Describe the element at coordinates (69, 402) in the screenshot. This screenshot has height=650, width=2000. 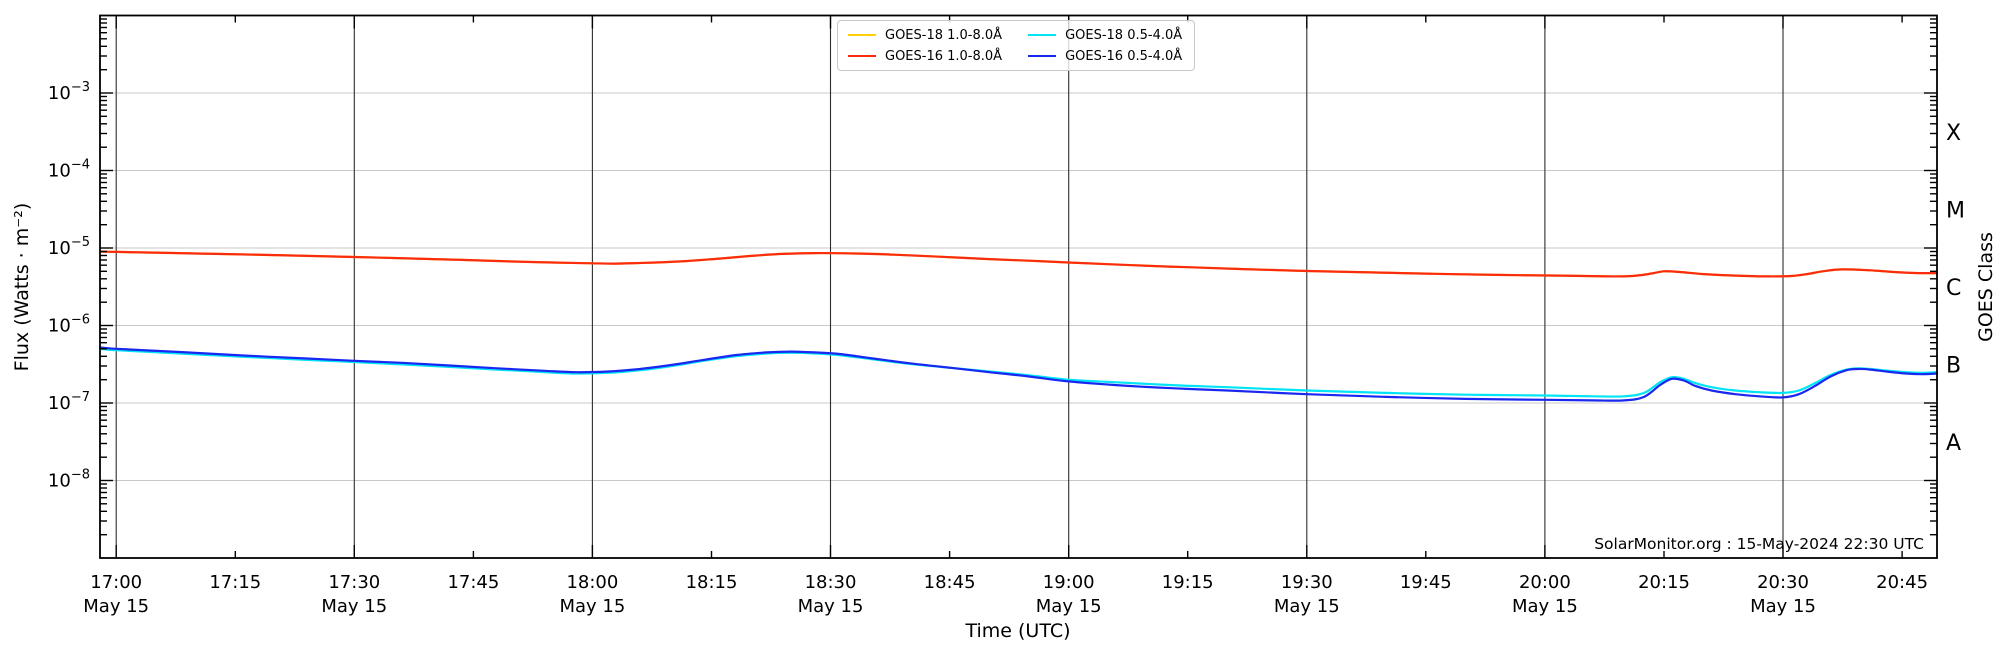
I see `svg-text: 10⁻⁷` at that location.